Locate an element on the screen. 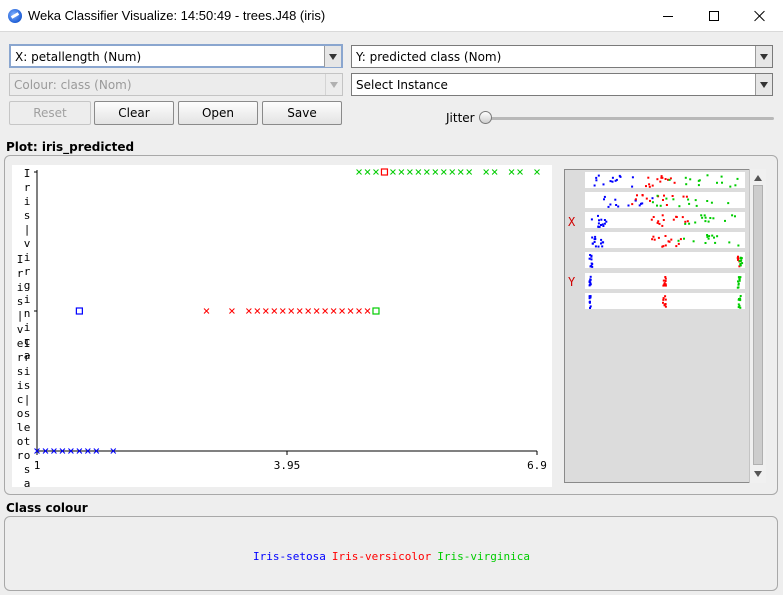 This screenshot has width=783, height=595. scroll-up-icon is located at coordinates (758, 178).